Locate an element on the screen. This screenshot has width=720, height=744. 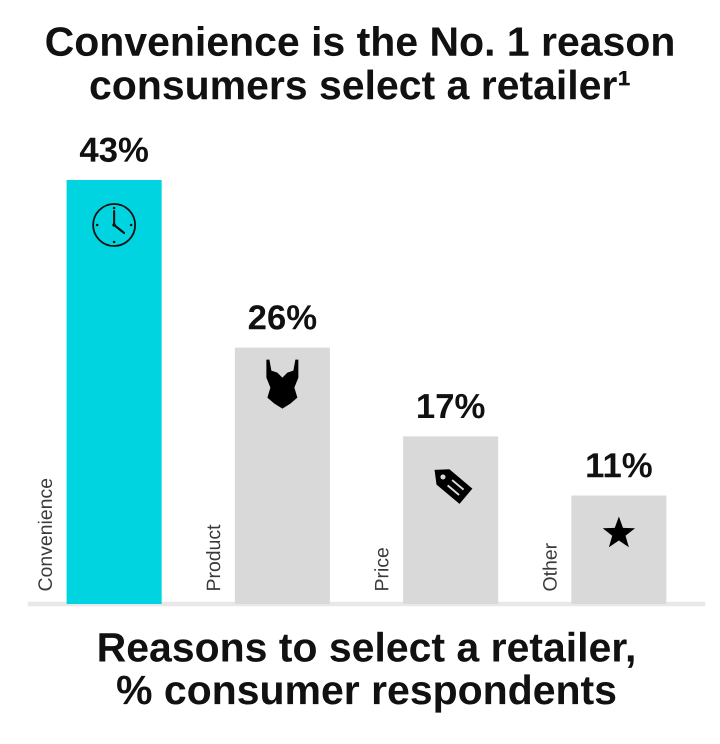
x-axis-title: Reasons to select a retailer, % consumer respondents is located at coordinates (366, 672).